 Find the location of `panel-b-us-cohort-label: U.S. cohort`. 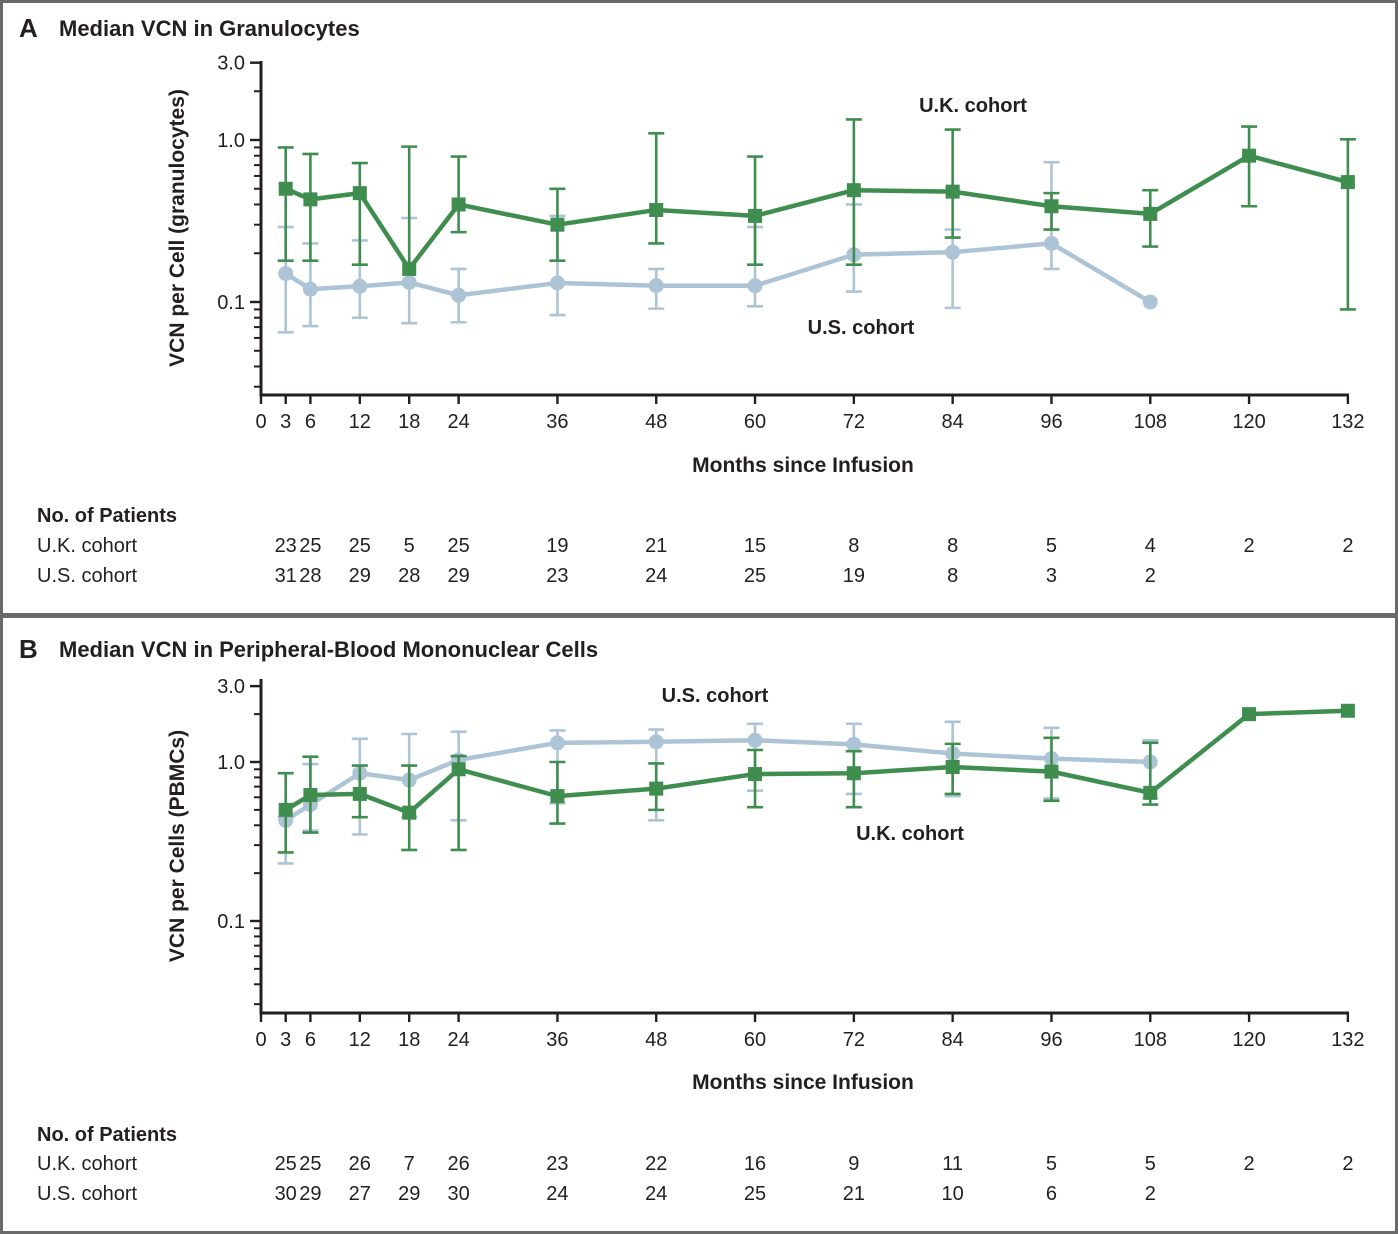

panel-b-us-cohort-label: U.S. cohort is located at coordinates (715, 696).